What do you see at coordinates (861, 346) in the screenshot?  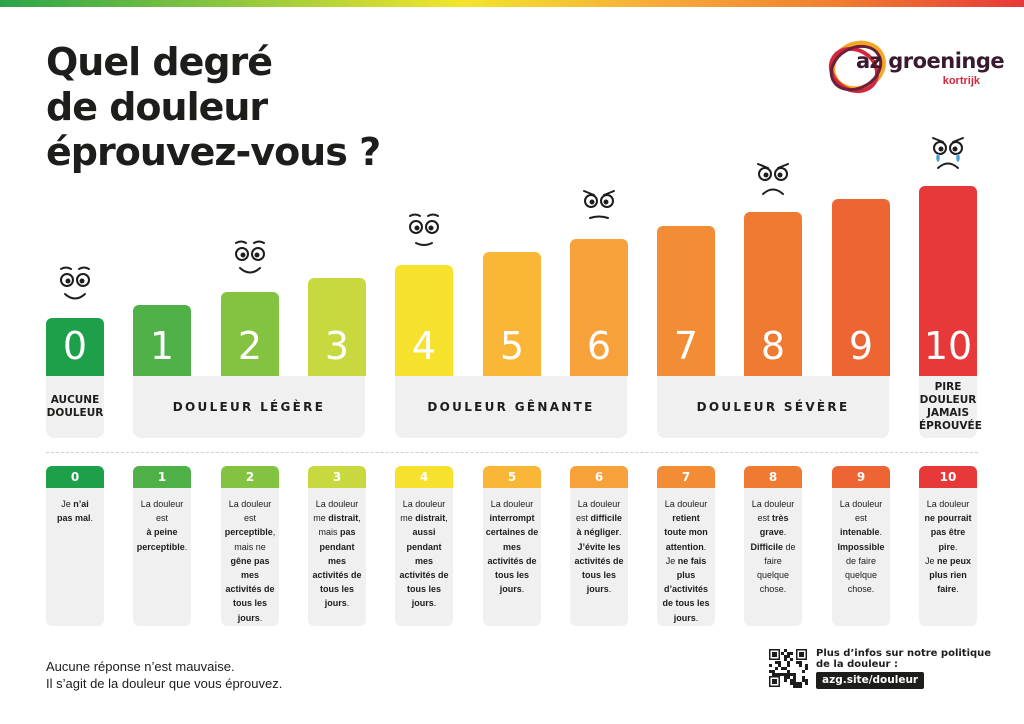 I see `bar-label-9: 9` at bounding box center [861, 346].